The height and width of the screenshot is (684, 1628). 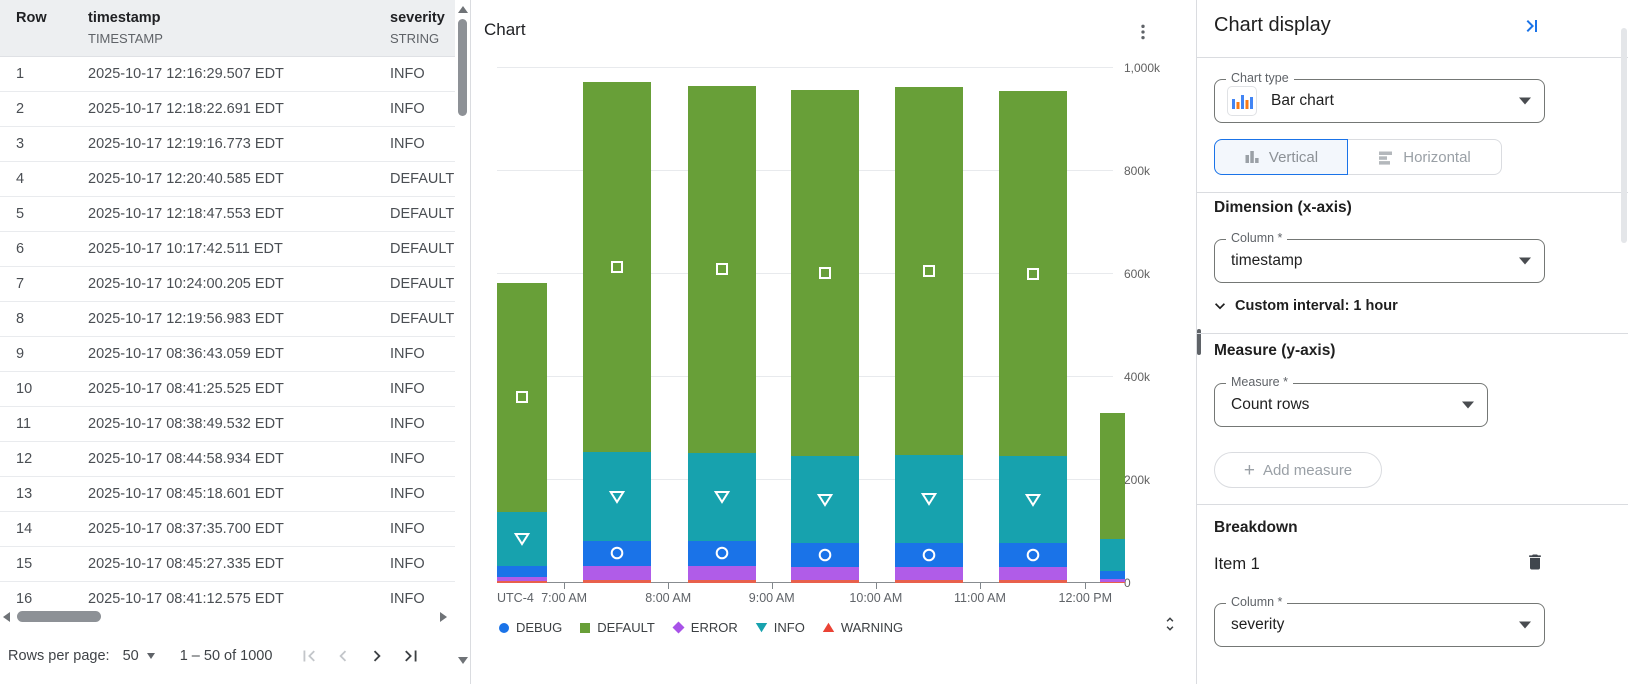 I want to click on table-row: 7 2025-10-17 10:24:00.205 EDT DEFAULT, so click(x=227, y=284).